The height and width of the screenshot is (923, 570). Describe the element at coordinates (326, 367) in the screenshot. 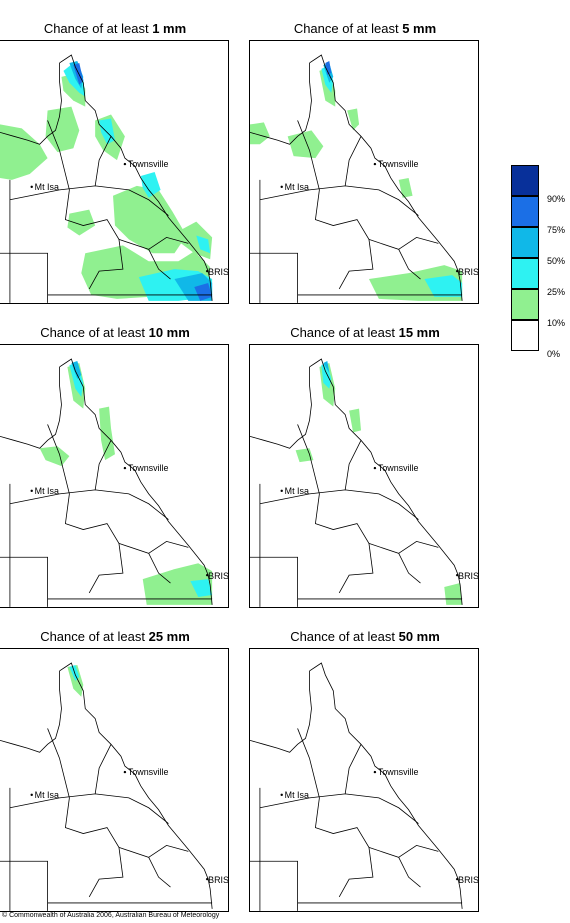

I see `shade-high` at that location.